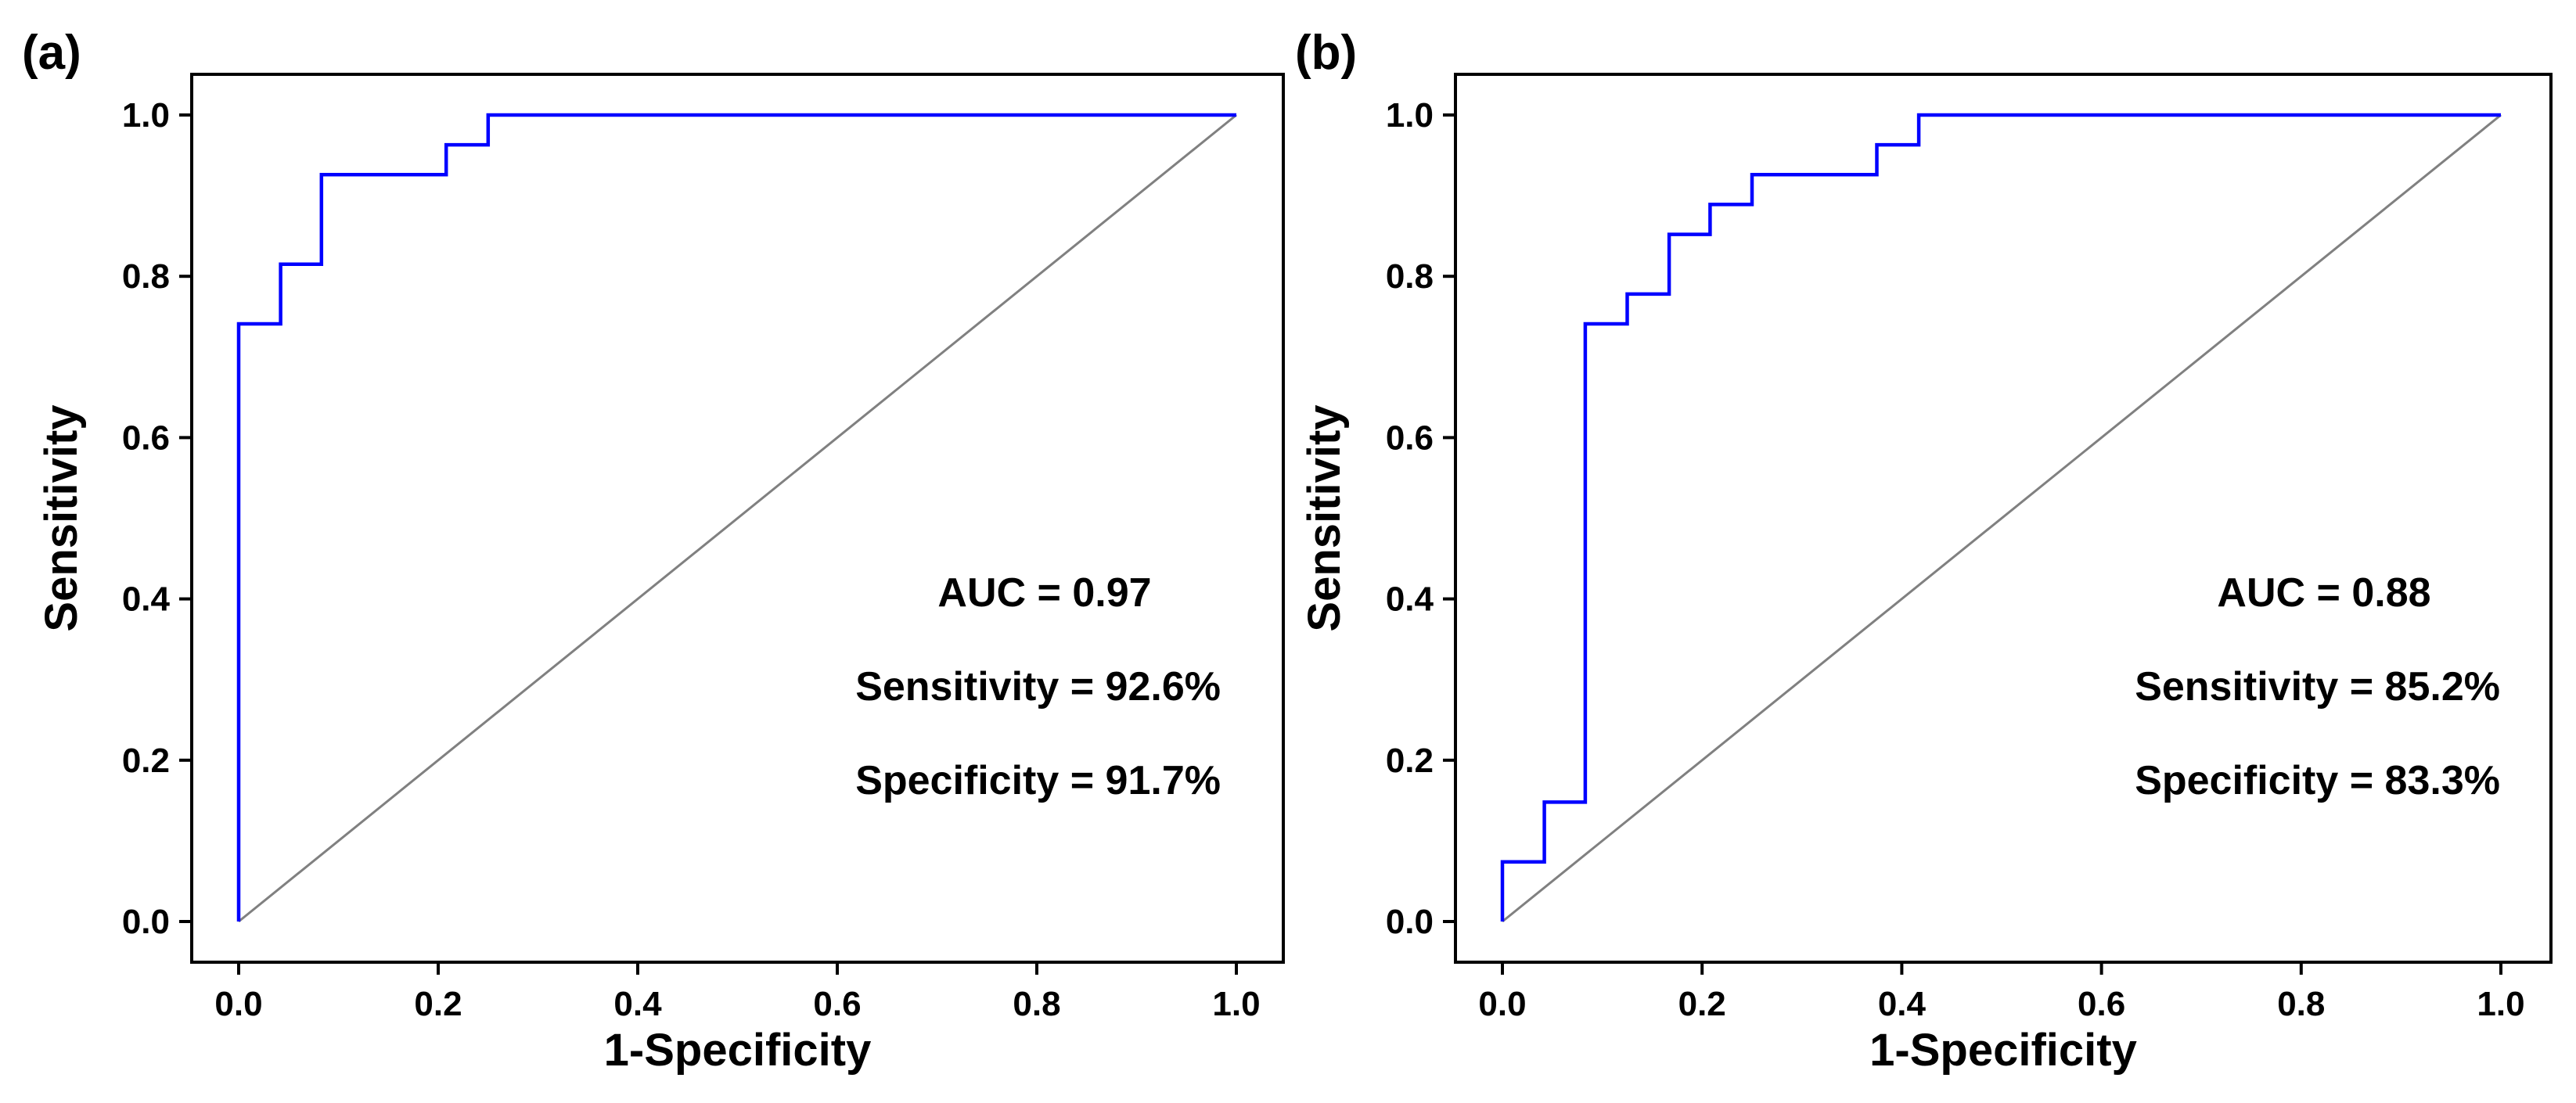  Describe the element at coordinates (1038, 687) in the screenshot. I see `sensitivity-annotation: Sensitivity = 92.6%` at that location.